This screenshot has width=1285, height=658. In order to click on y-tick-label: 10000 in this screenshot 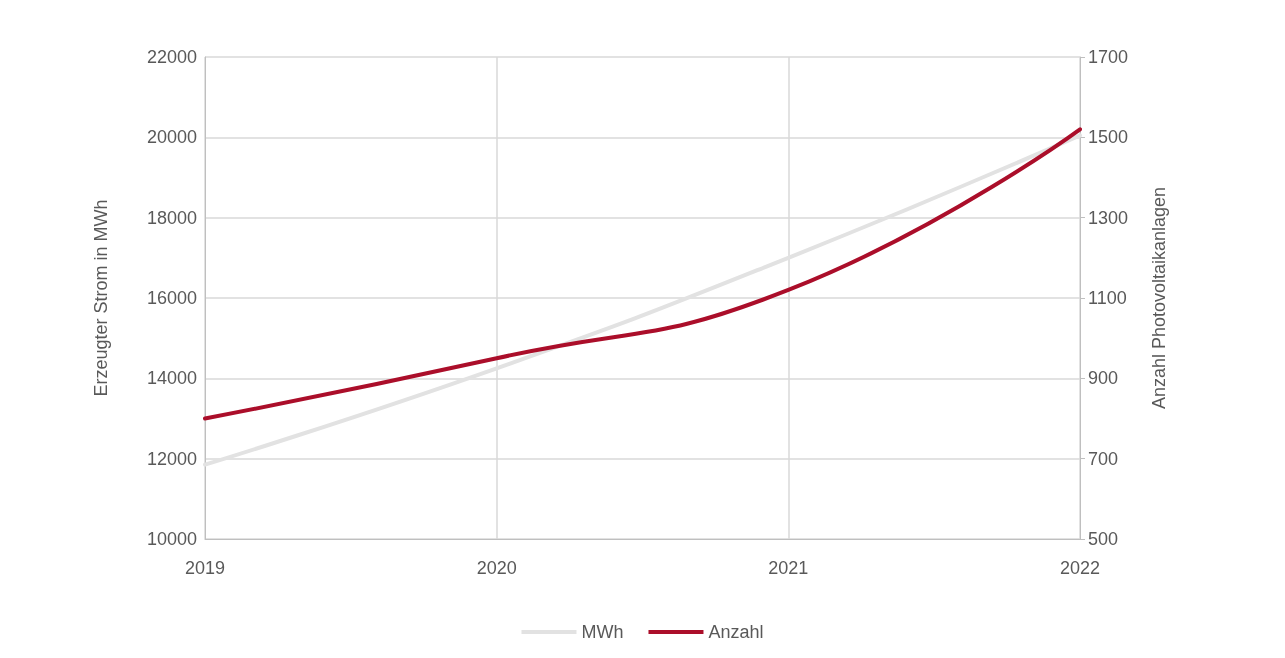, I will do `click(171, 539)`.